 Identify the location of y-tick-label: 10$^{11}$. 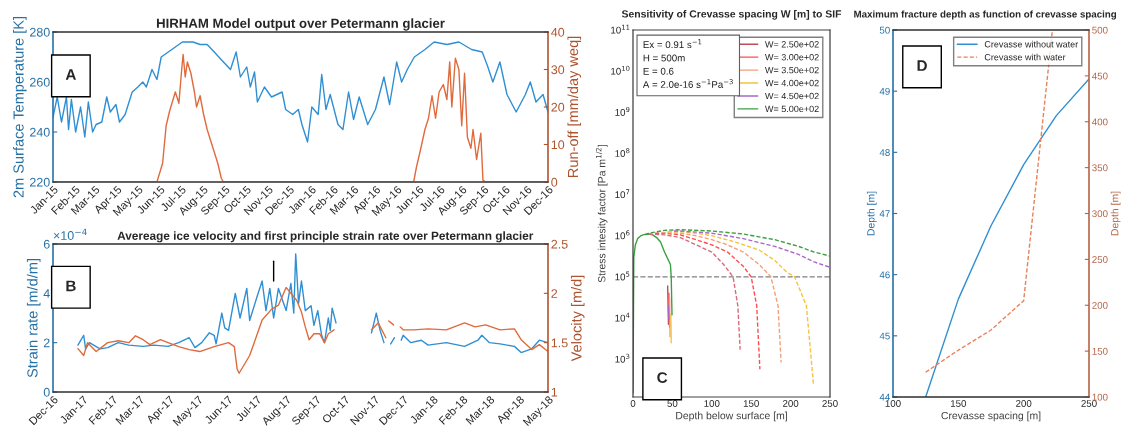
(620, 29).